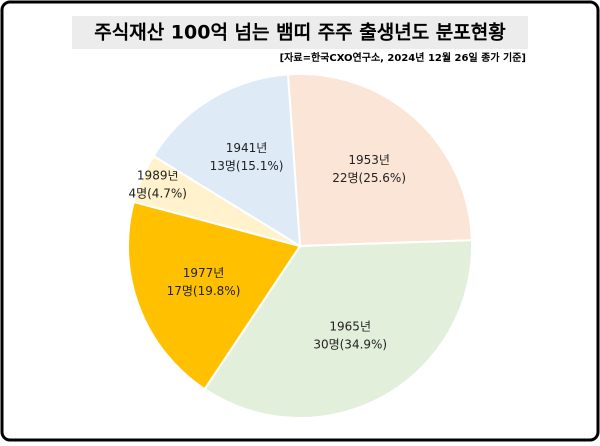  I want to click on slice-value-label: 13명(15.1%), so click(247, 166).